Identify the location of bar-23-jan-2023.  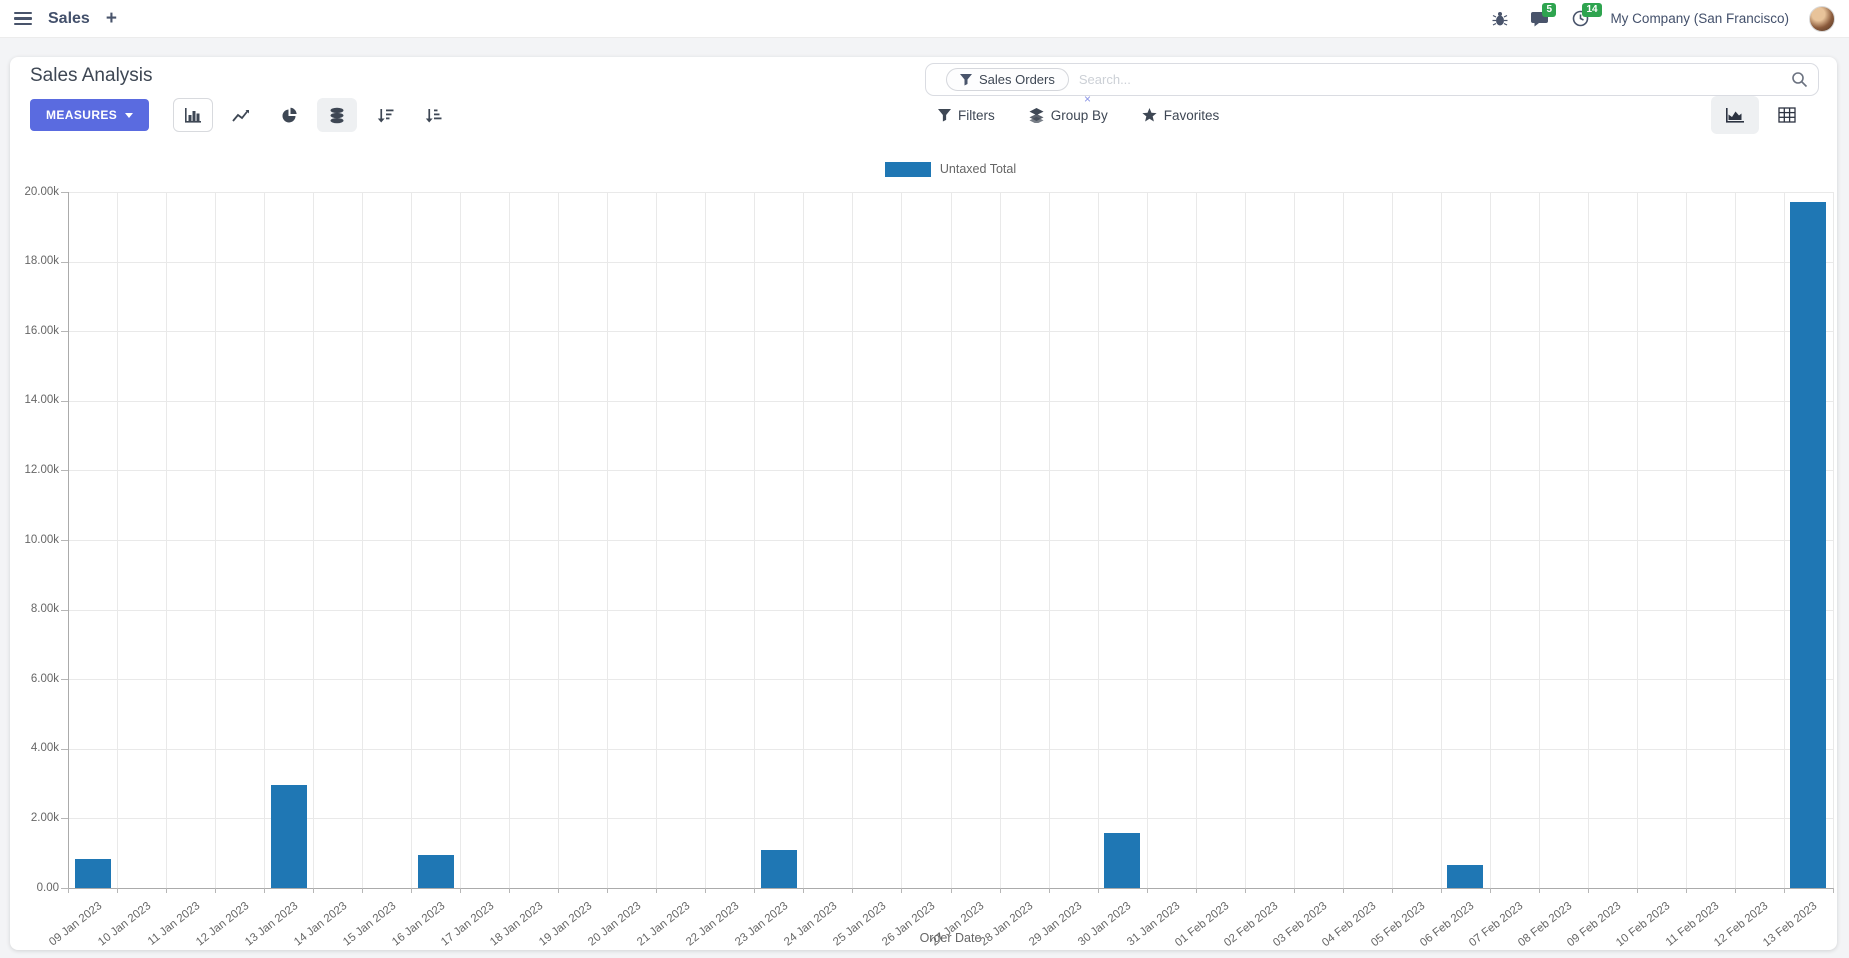
(778, 869).